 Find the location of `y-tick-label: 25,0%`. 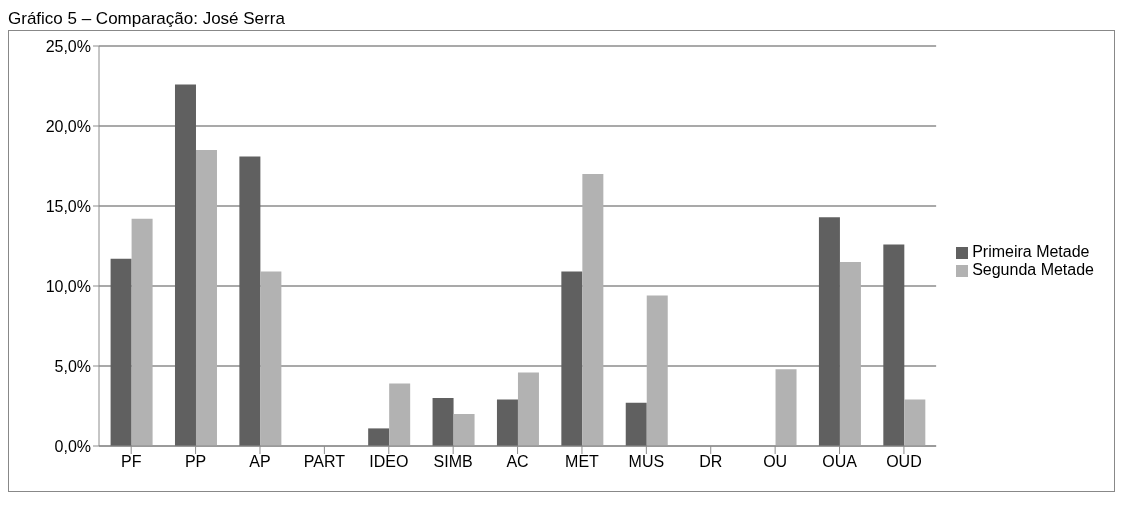

y-tick-label: 25,0% is located at coordinates (68, 46).